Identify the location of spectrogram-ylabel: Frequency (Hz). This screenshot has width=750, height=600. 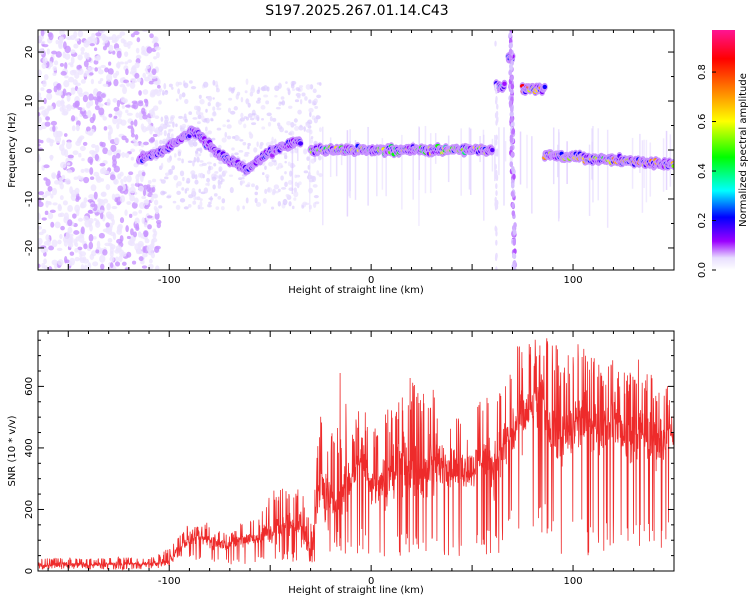
(12, 150).